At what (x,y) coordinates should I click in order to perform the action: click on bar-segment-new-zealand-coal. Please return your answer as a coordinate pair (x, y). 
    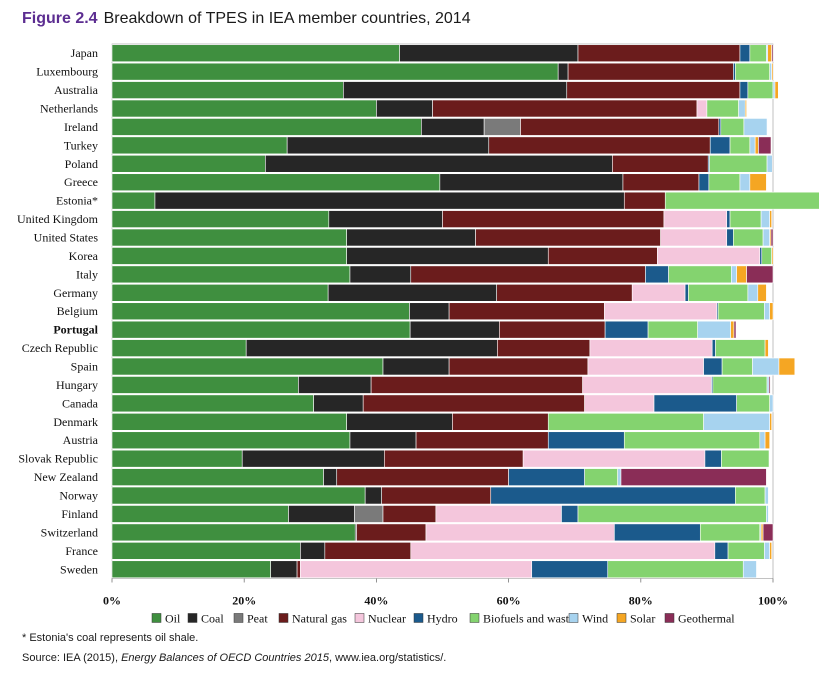
    Looking at the image, I should click on (330, 477).